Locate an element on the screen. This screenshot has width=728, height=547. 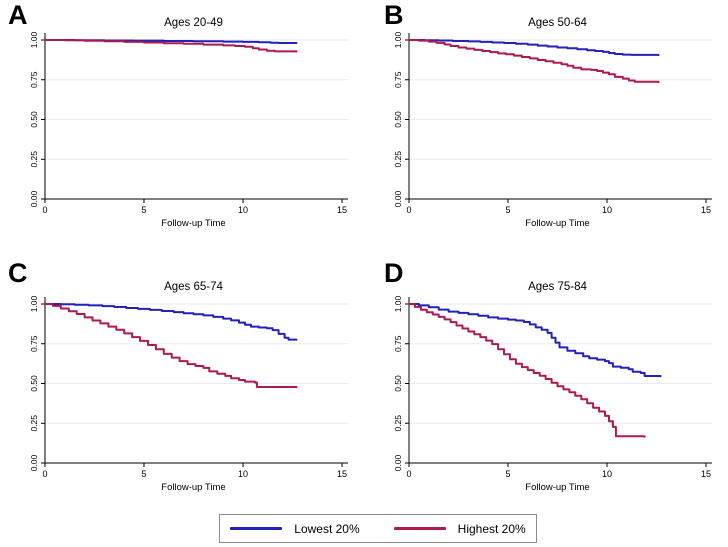
legend-item-lowest: Lowest 20% is located at coordinates (295, 528).